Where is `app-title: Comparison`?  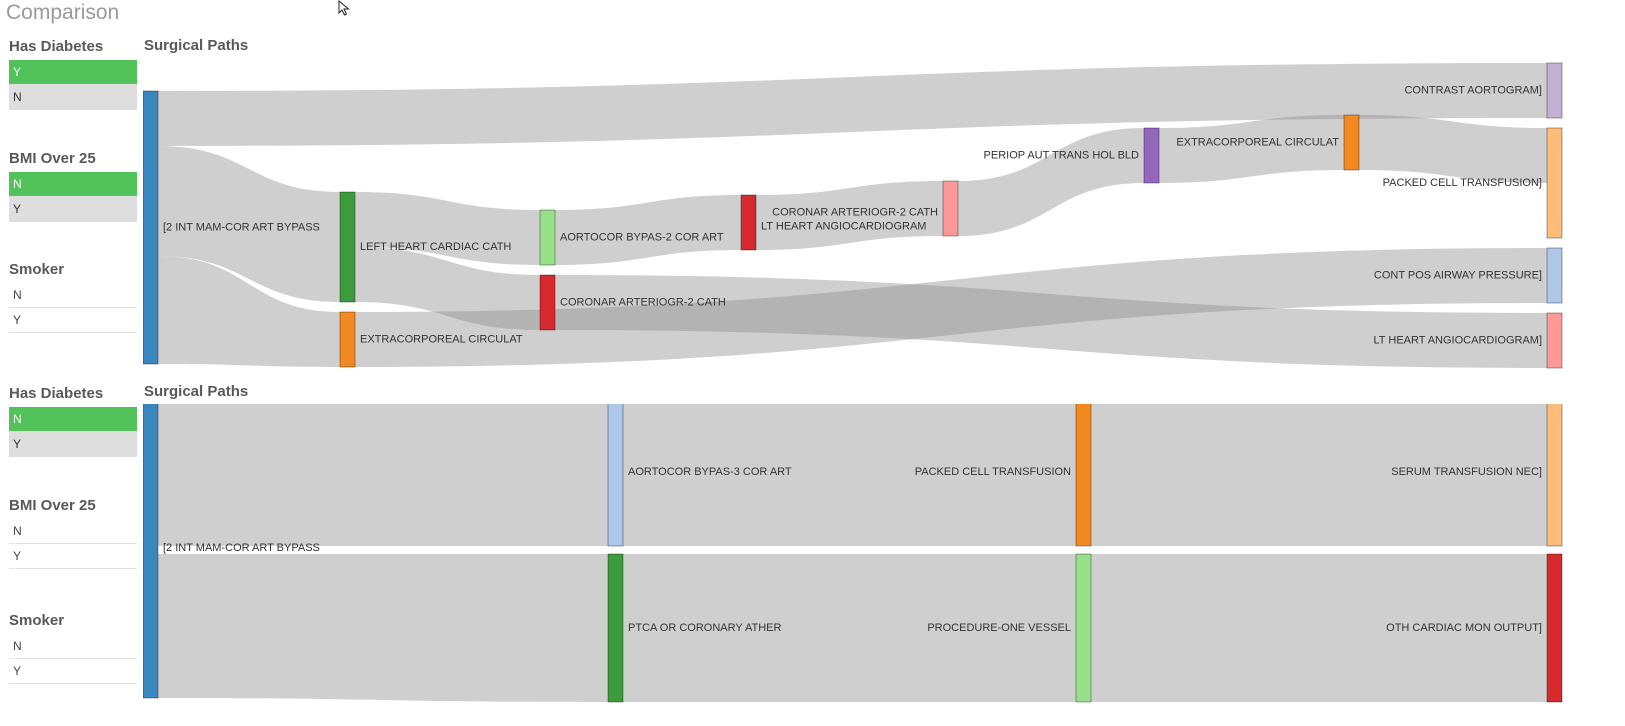 app-title: Comparison is located at coordinates (63, 12).